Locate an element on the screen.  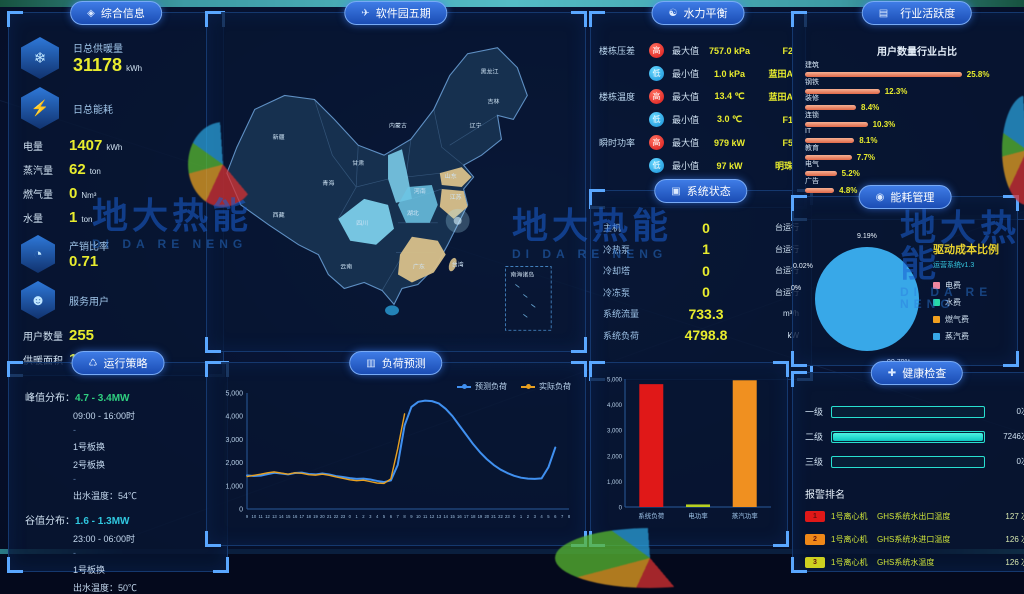
level-bar-track is located at coordinates (908, 461).